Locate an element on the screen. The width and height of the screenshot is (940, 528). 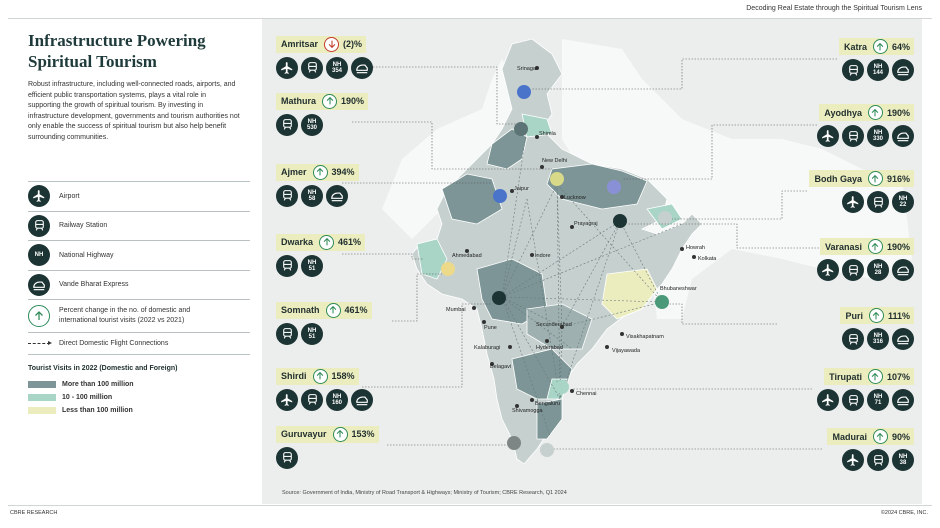
highway-icon: NH 28 is located at coordinates (878, 270).